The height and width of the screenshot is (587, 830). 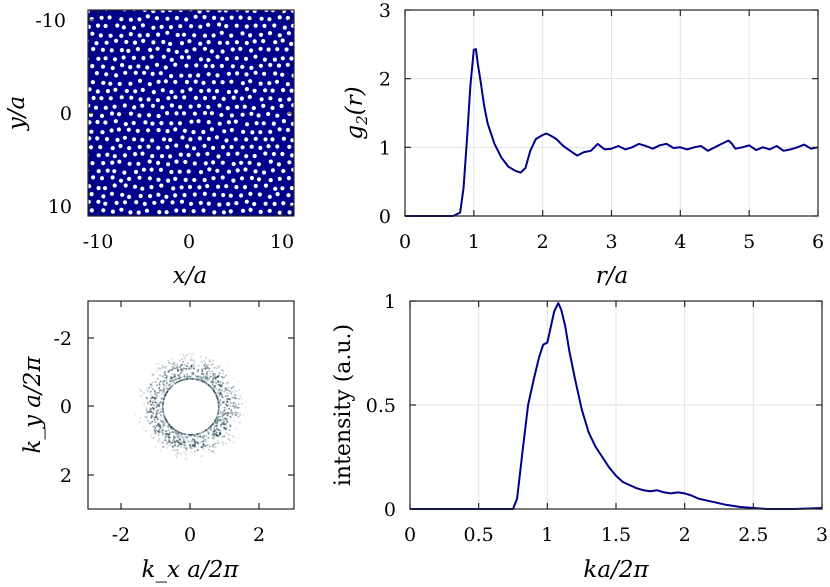 What do you see at coordinates (547, 535) in the screenshot?
I see `x-tick-label: 1` at bounding box center [547, 535].